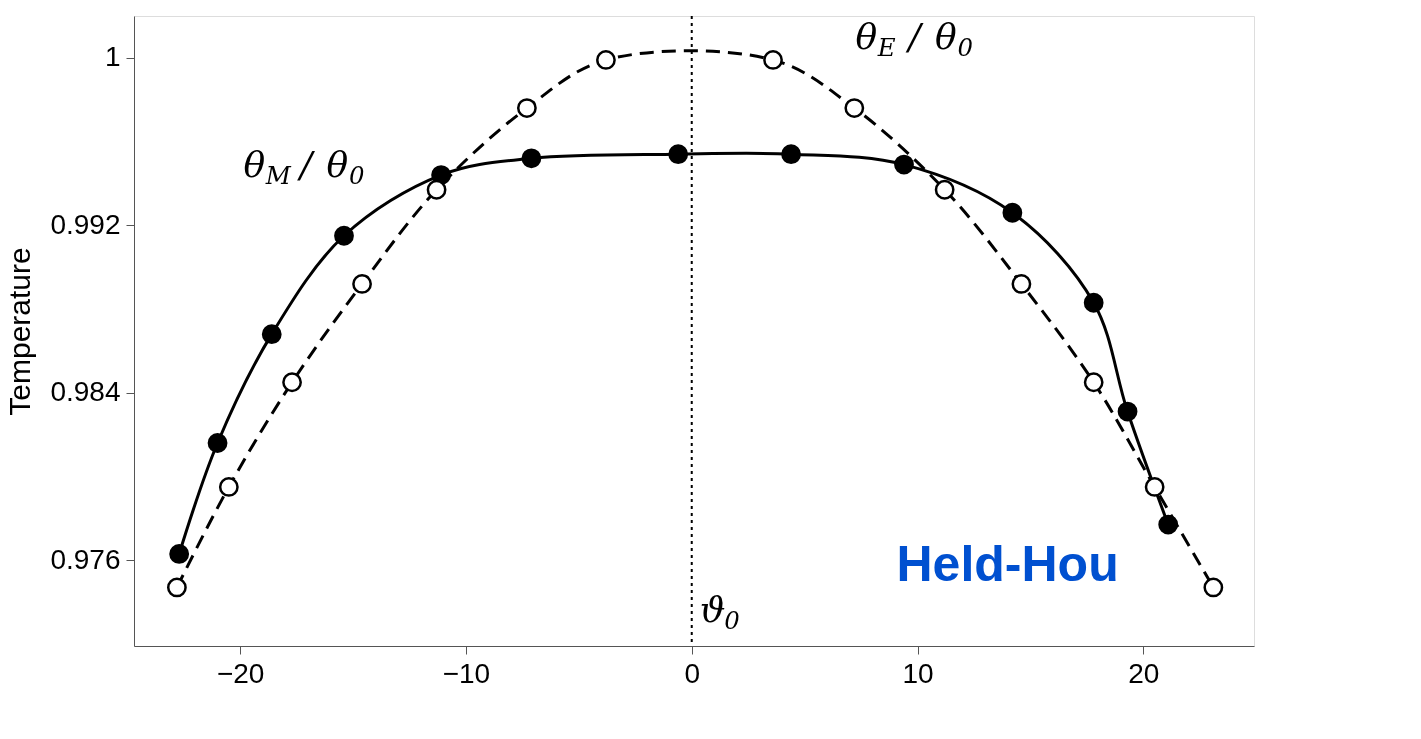  I want to click on y-tick-label: 0.976, so click(85, 559).